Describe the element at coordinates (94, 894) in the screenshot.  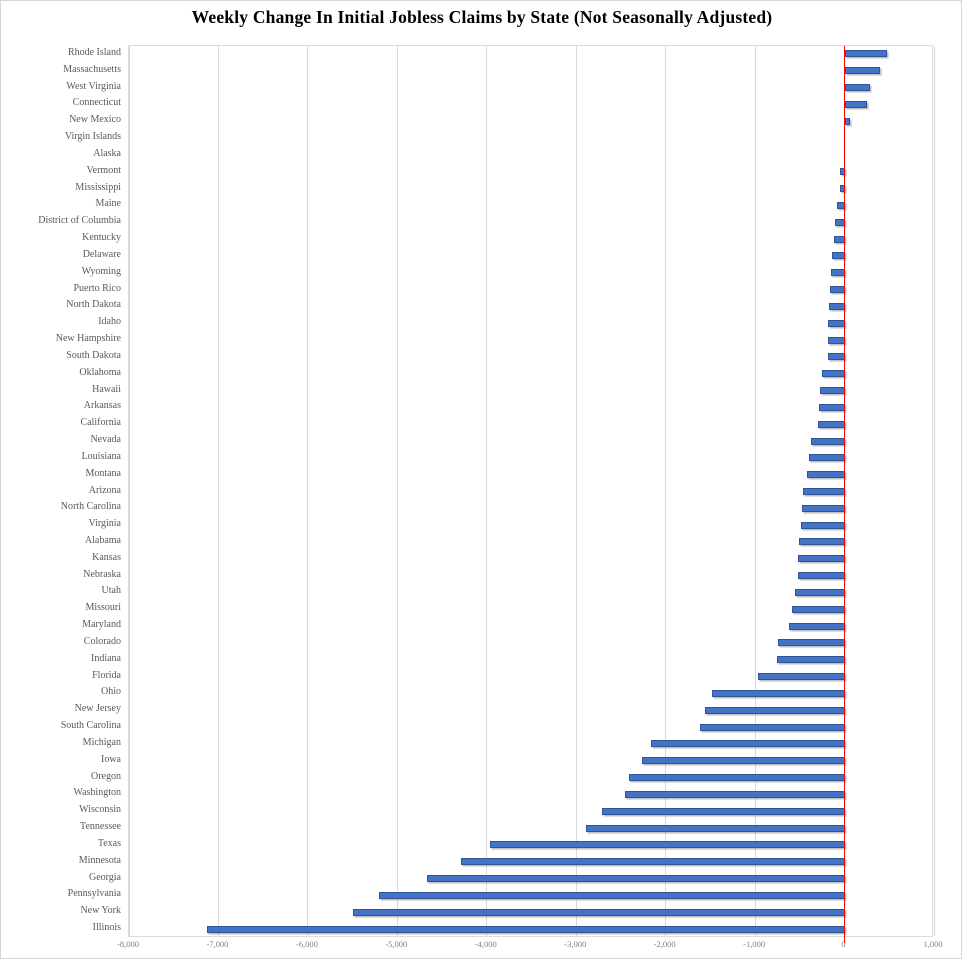
I see `state-label: Pennsylvania` at that location.